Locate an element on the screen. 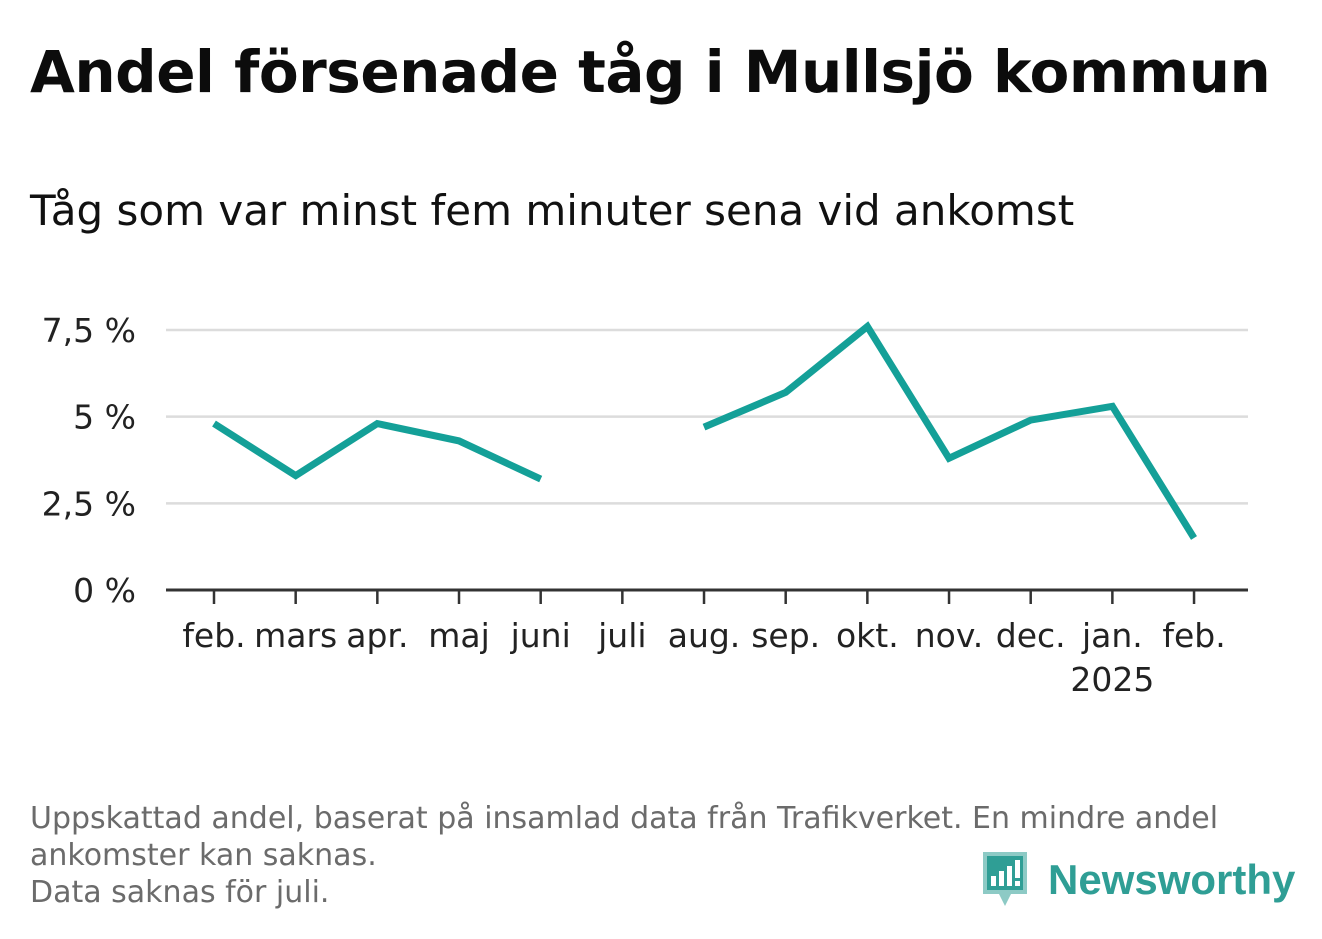 Image resolution: width=1322 pixels, height=939 pixels. brand-logo: Newsworthy is located at coordinates (1137, 880).